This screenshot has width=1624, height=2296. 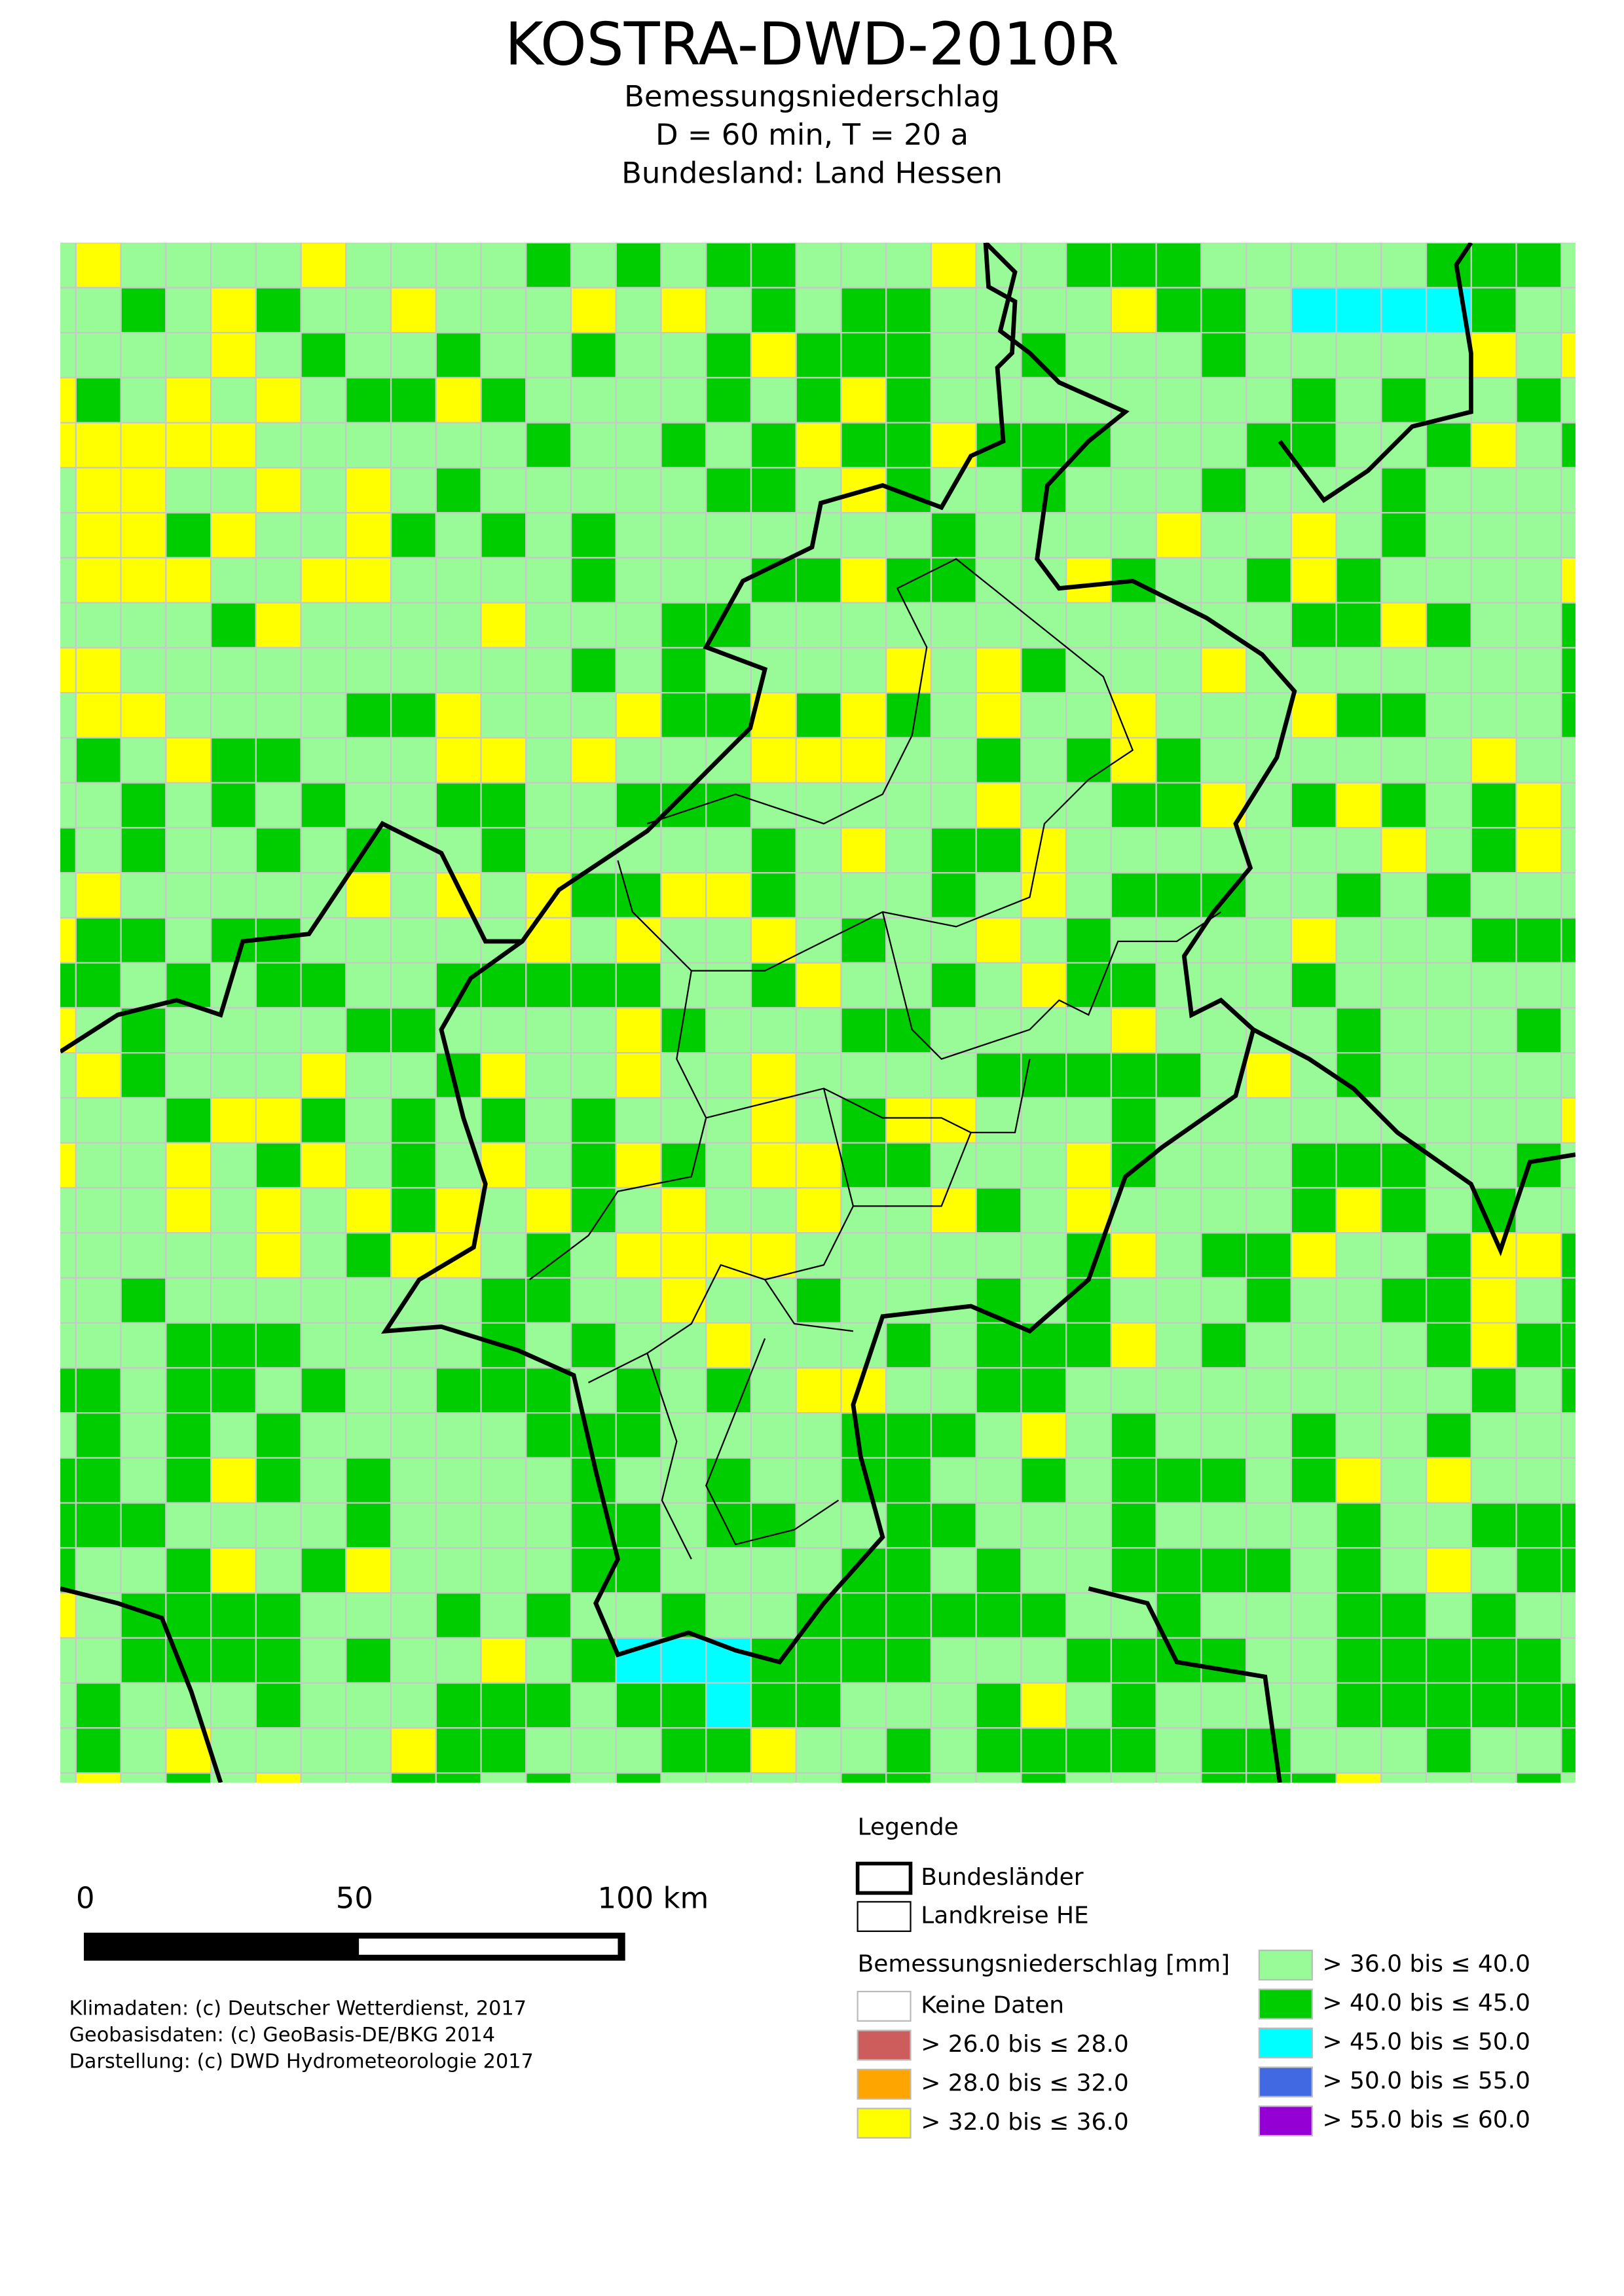 I want to click on legend-swatch, so click(x=1285, y=2082).